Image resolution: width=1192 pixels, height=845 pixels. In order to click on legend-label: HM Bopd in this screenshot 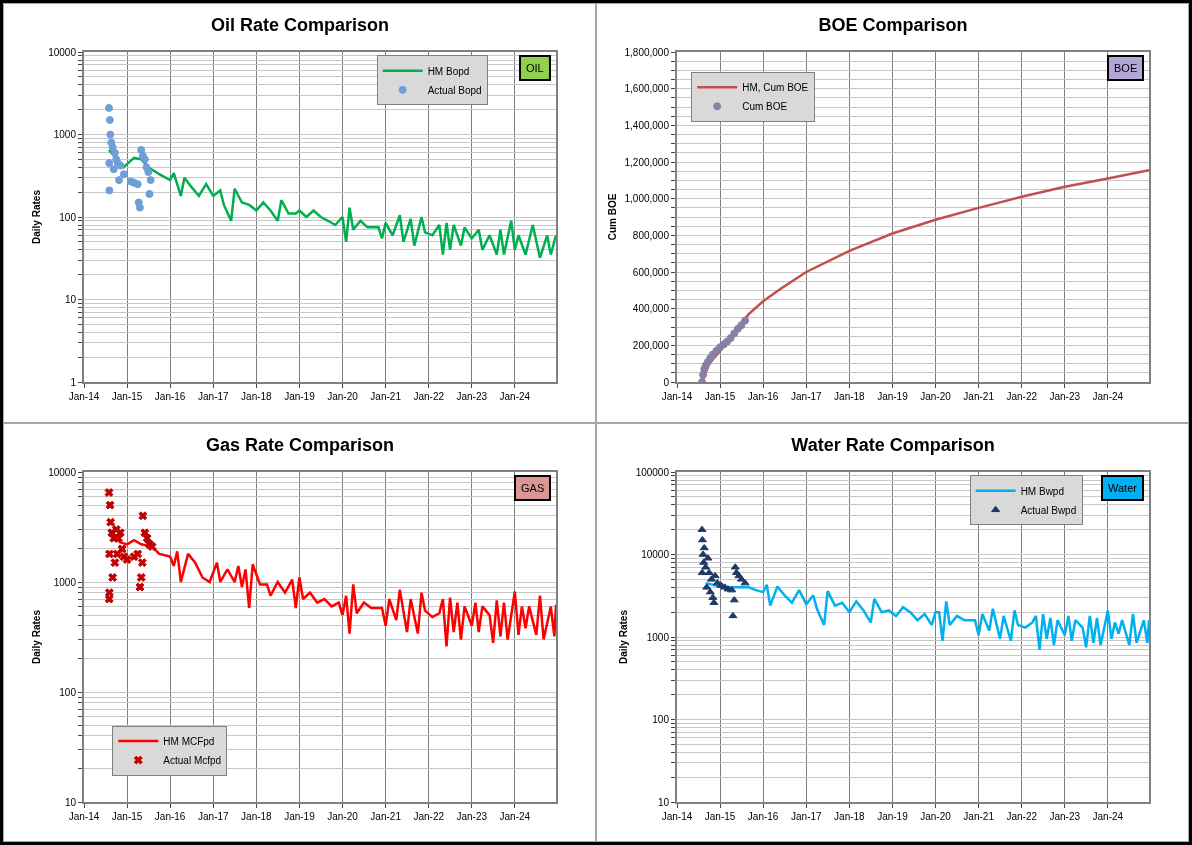, I will do `click(448, 71)`.